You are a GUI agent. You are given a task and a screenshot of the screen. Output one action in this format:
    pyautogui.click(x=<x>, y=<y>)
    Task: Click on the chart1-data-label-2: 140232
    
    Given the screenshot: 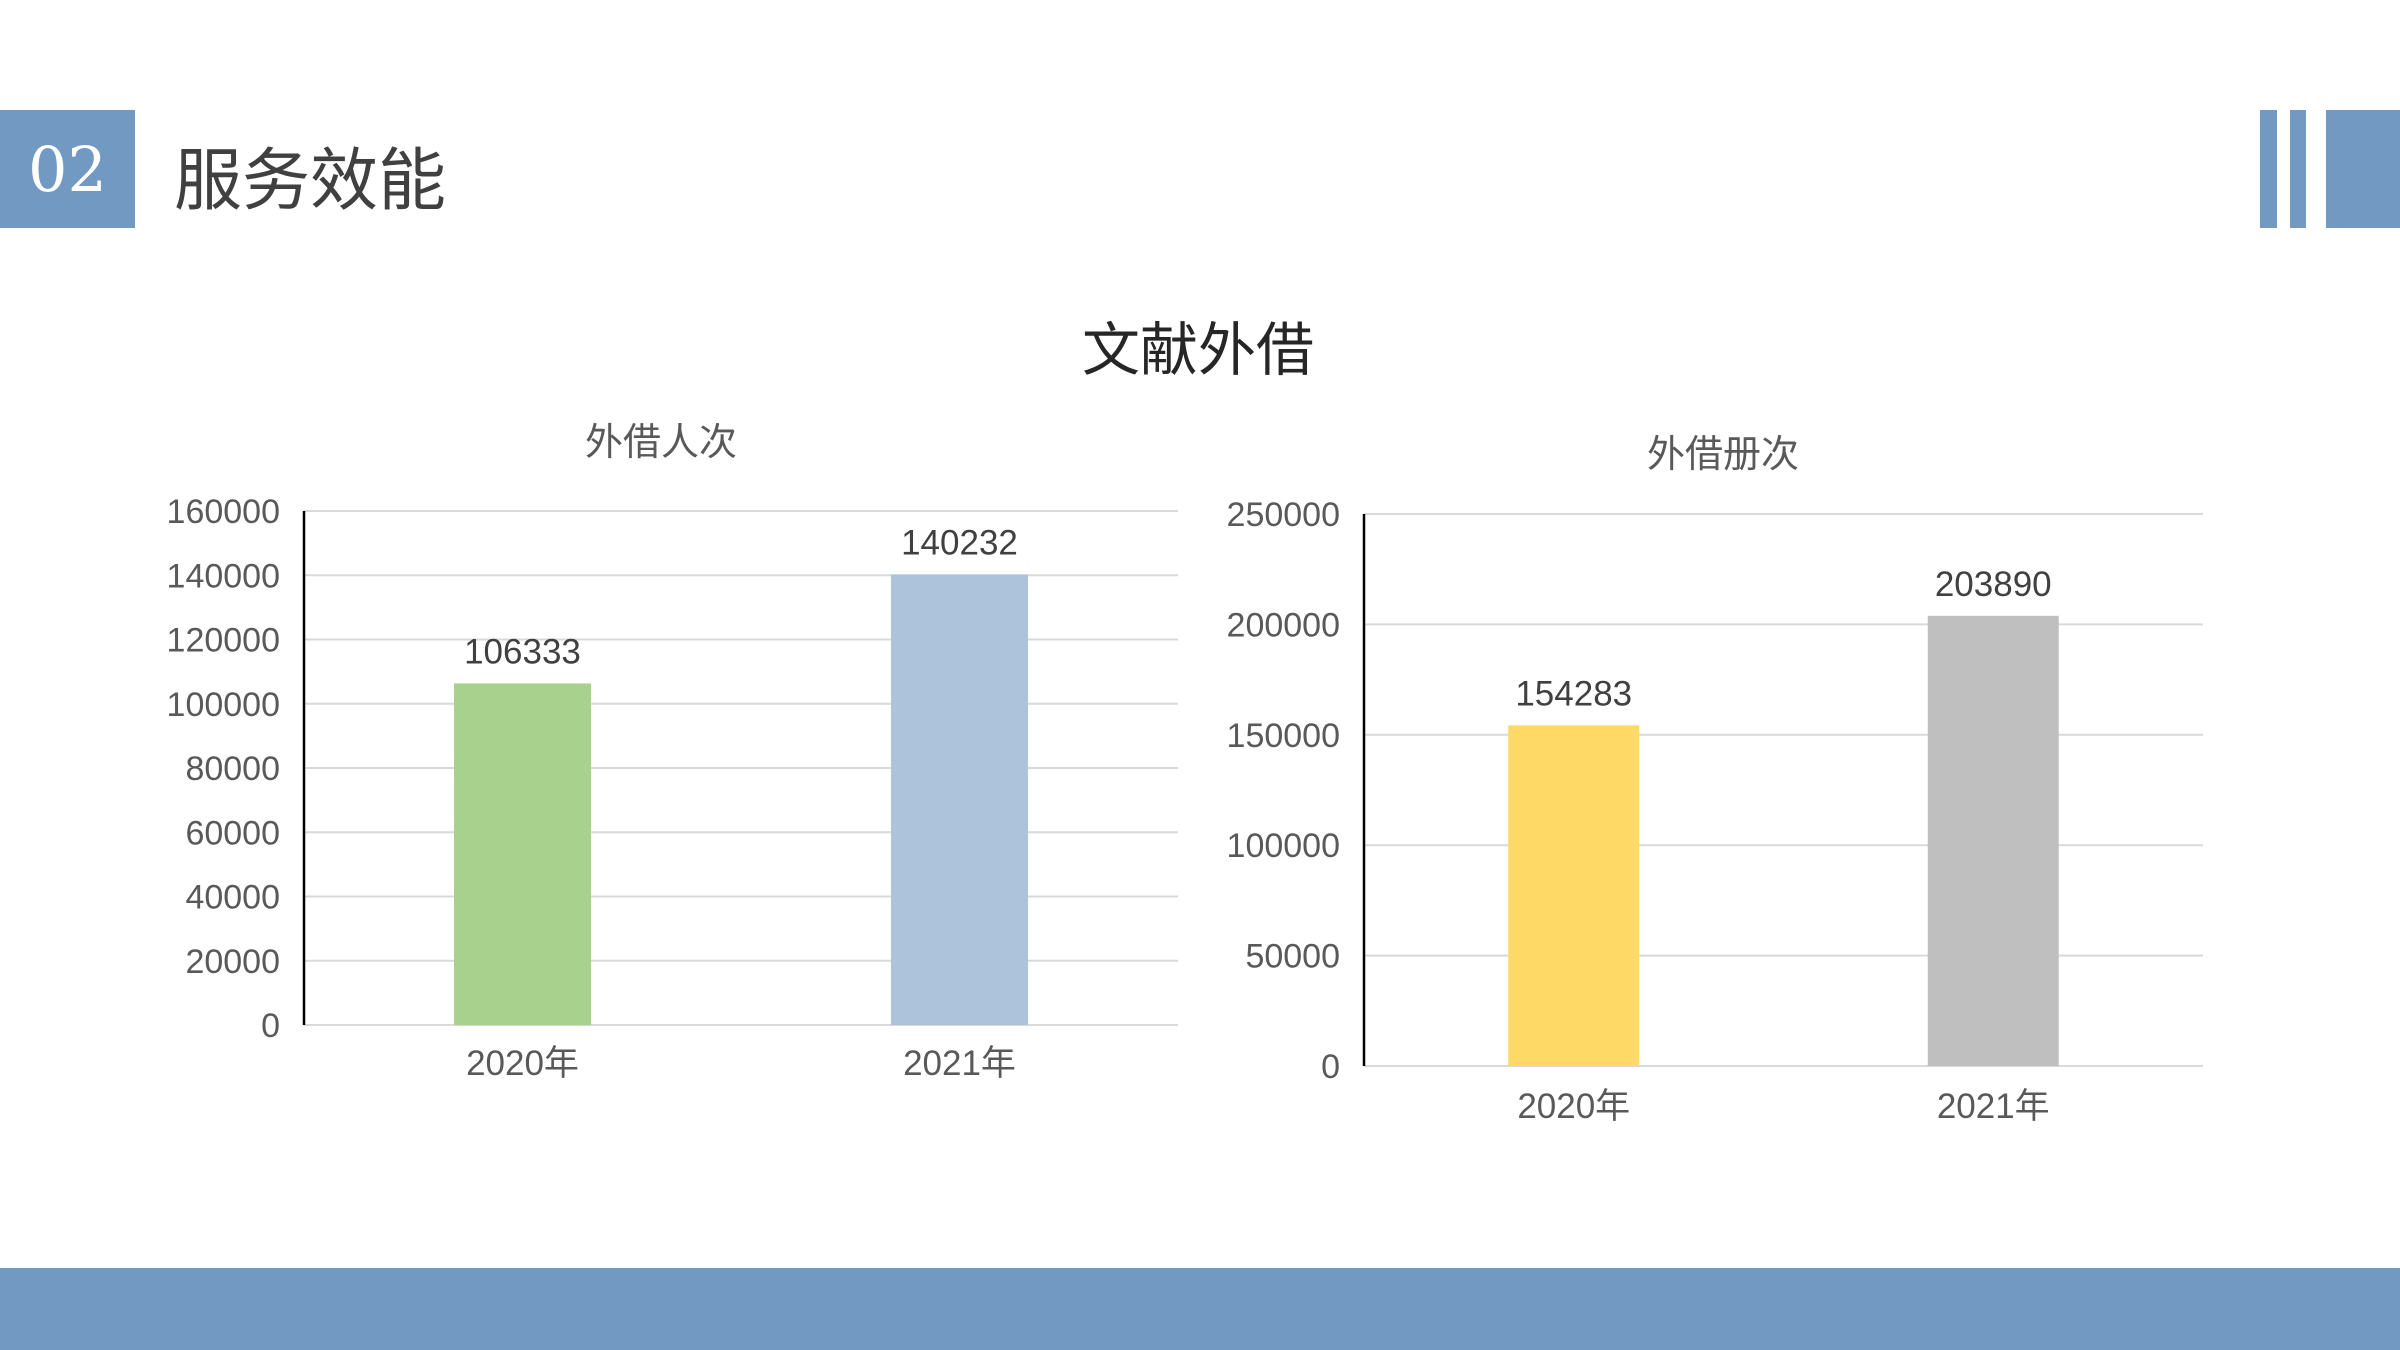 What is the action you would take?
    pyautogui.click(x=959, y=543)
    